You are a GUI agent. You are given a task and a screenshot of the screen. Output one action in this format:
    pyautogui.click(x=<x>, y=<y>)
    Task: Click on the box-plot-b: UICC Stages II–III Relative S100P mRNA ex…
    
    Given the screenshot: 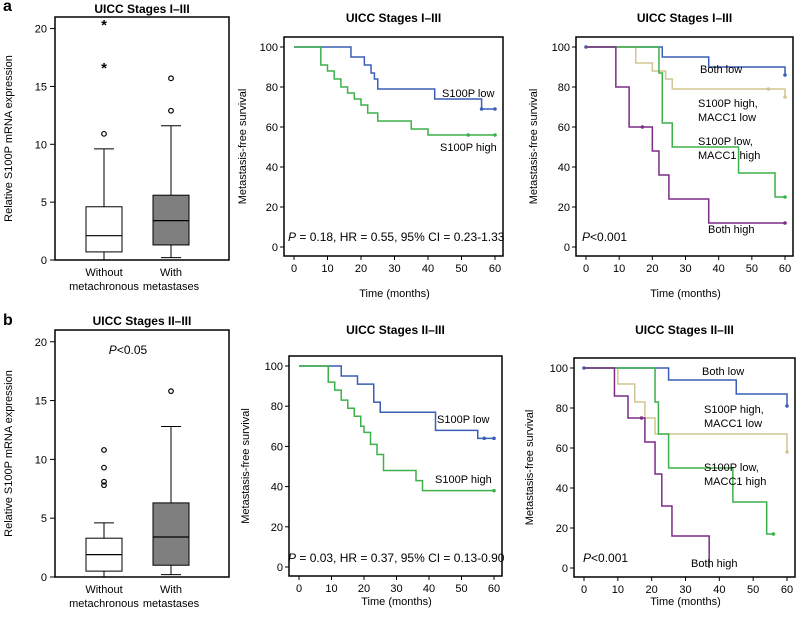 What is the action you would take?
    pyautogui.click(x=116, y=462)
    